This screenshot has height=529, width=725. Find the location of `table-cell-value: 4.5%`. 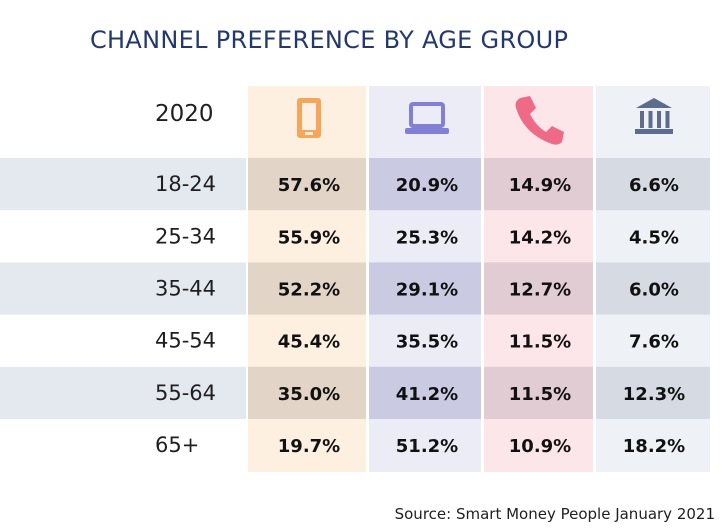

table-cell-value: 4.5% is located at coordinates (654, 237).